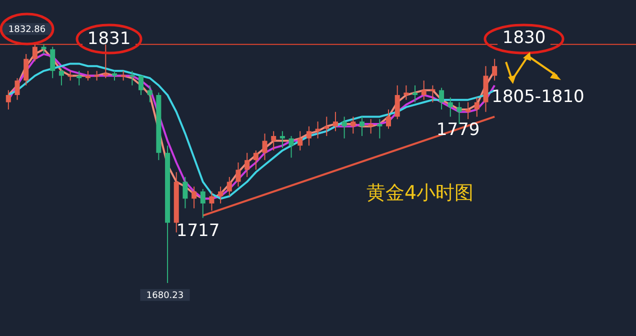 The width and height of the screenshot is (636, 336). What do you see at coordinates (538, 97) in the screenshot?
I see `annotation: 1805-1810` at bounding box center [538, 97].